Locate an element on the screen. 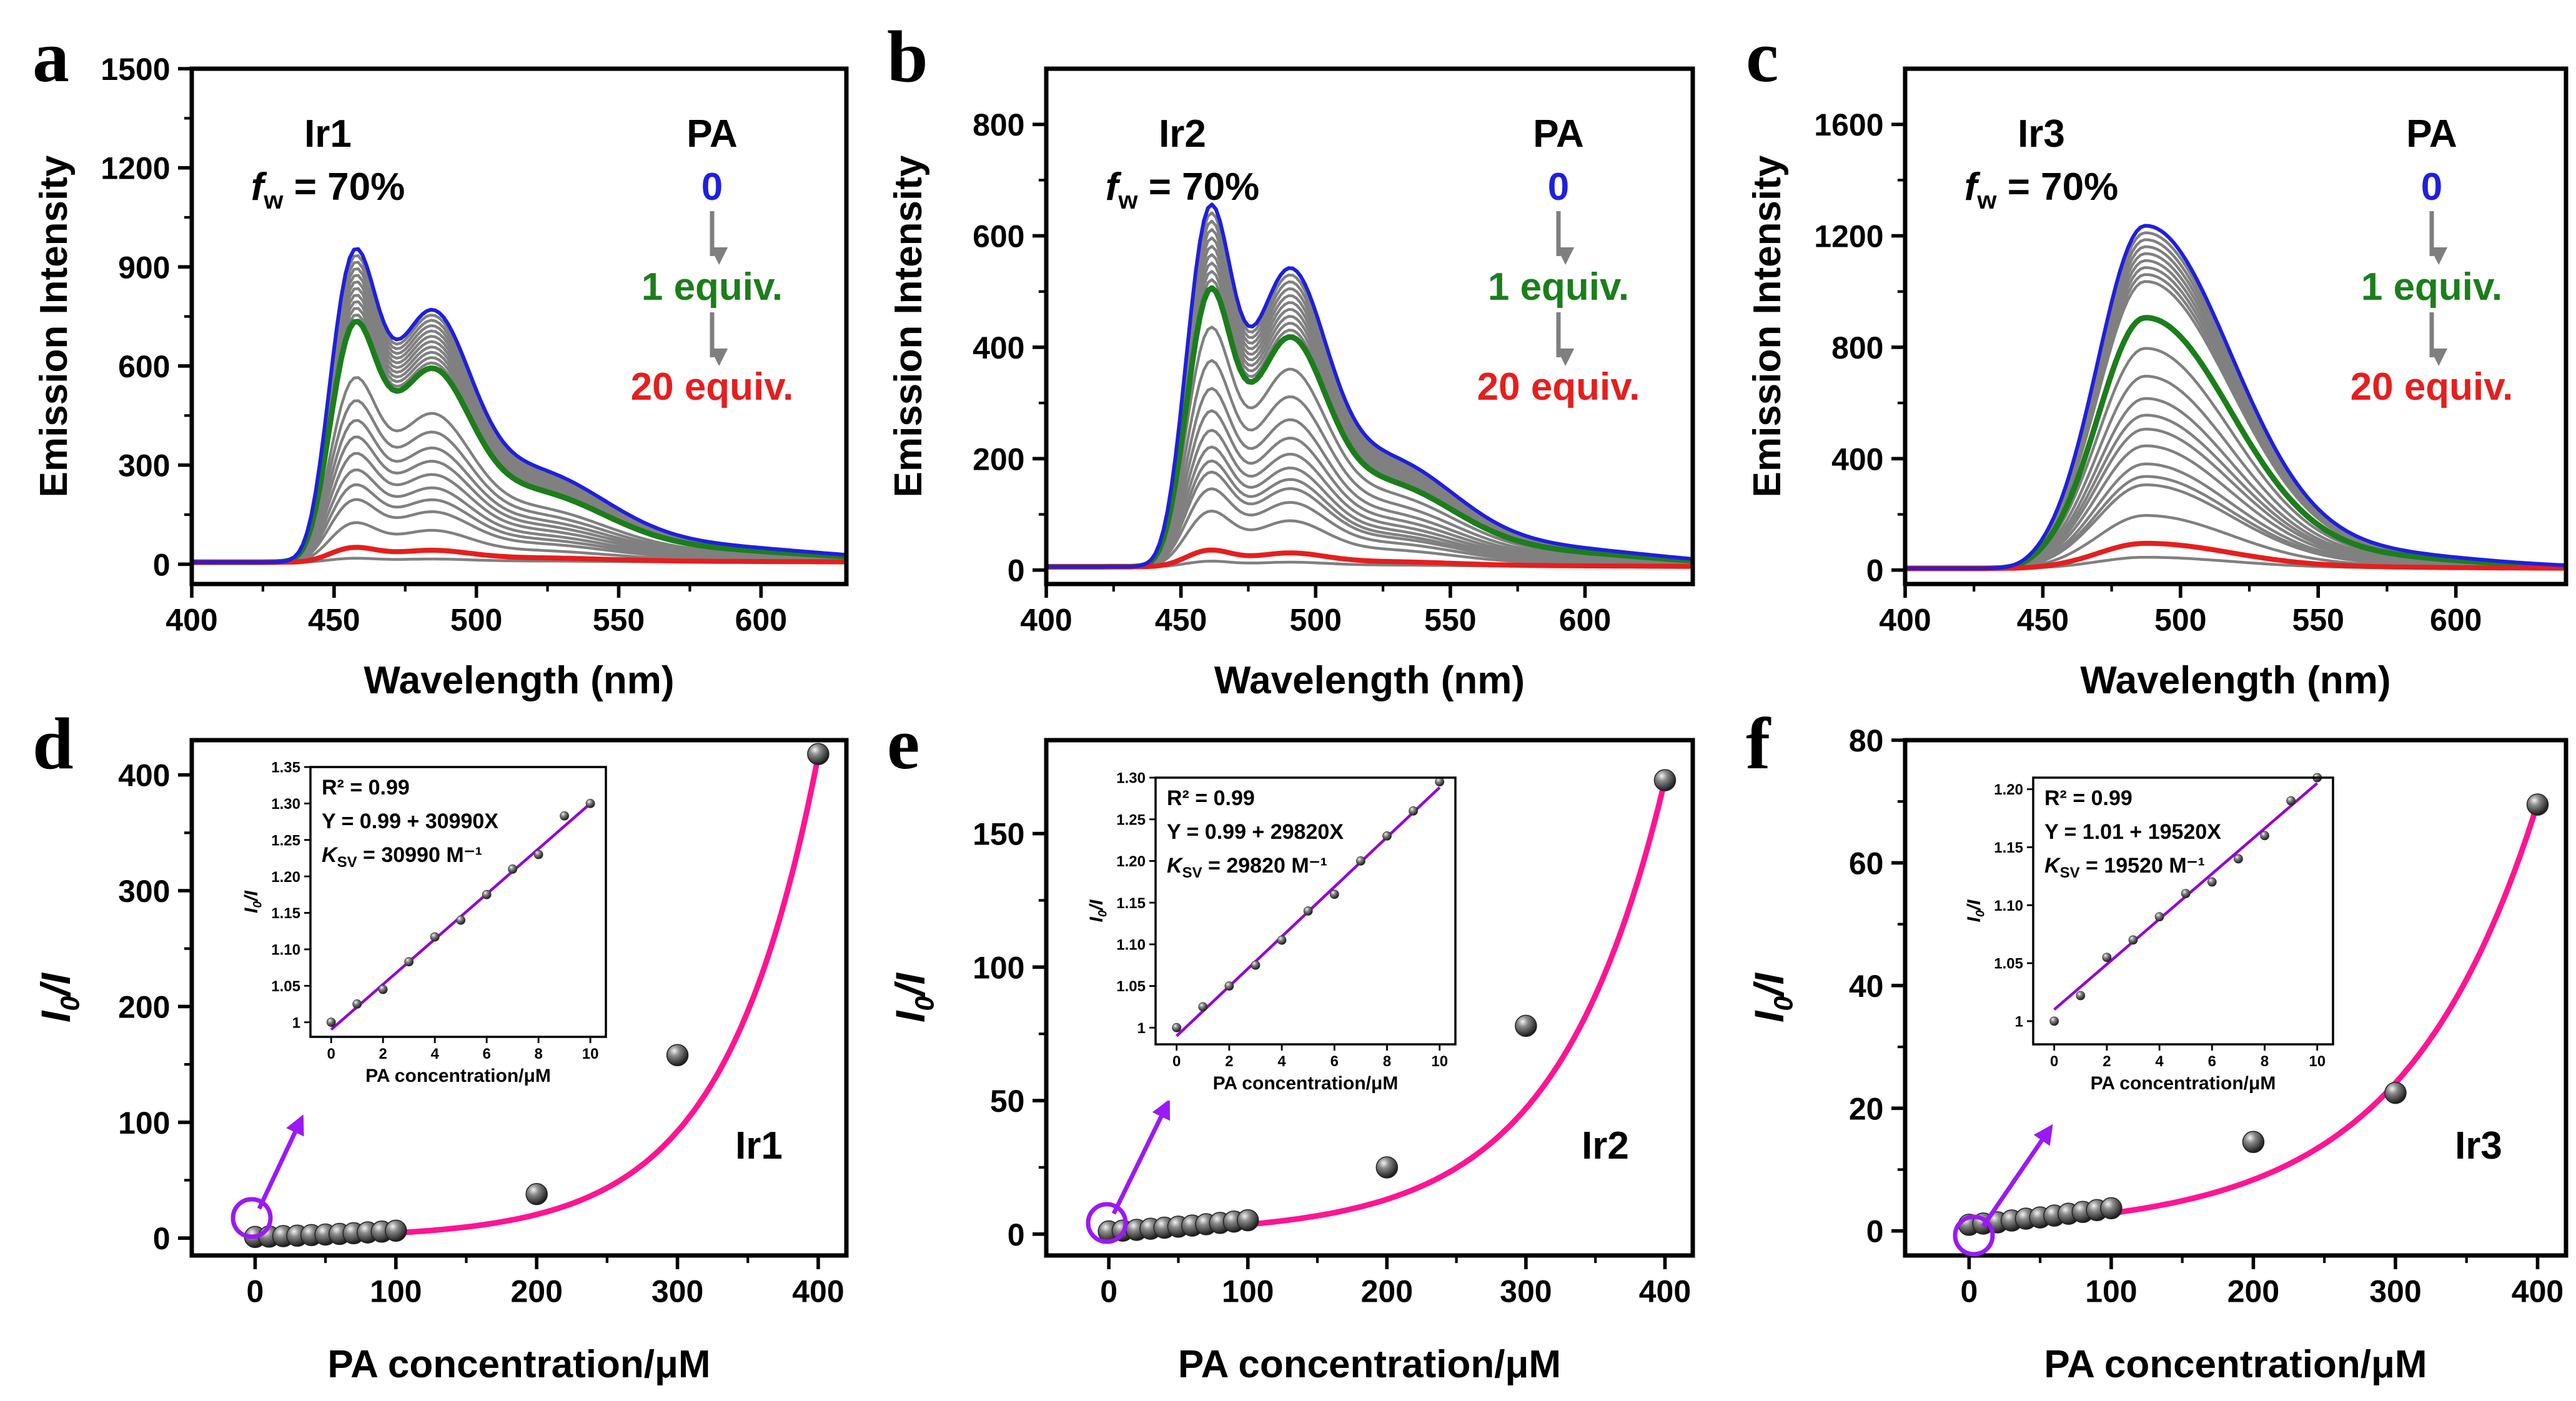  panel-b-compound-label: Ir2 is located at coordinates (1182, 134).